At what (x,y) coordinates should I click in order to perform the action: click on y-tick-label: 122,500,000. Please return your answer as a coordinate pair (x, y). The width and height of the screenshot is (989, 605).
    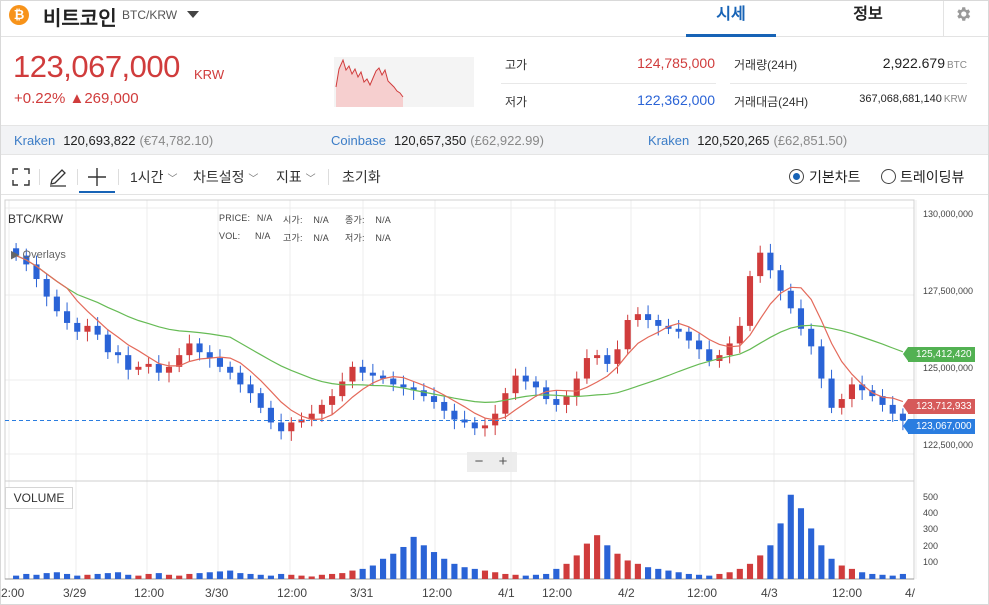
    Looking at the image, I should click on (948, 445).